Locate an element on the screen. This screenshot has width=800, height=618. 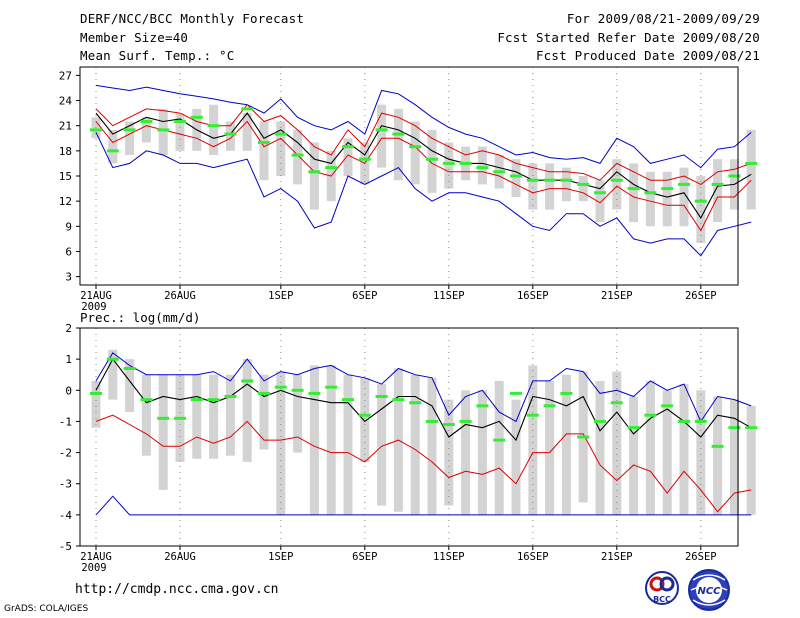
footer-url: http://cmdp.ncc.cma.gov.cn is located at coordinates (177, 589).